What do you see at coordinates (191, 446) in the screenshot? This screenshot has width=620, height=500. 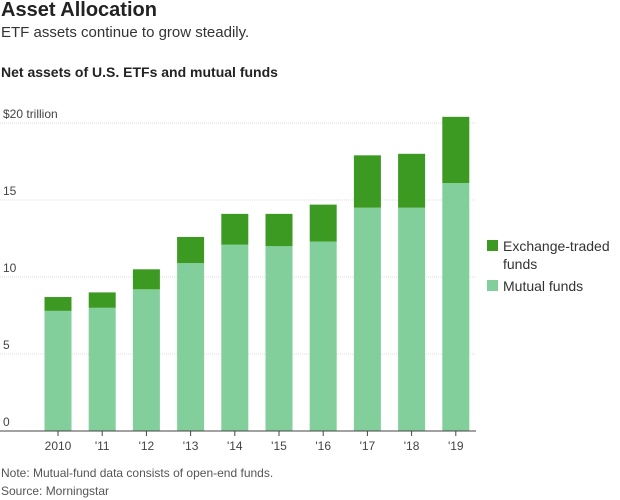 I see `x-tick-label-3: '13` at bounding box center [191, 446].